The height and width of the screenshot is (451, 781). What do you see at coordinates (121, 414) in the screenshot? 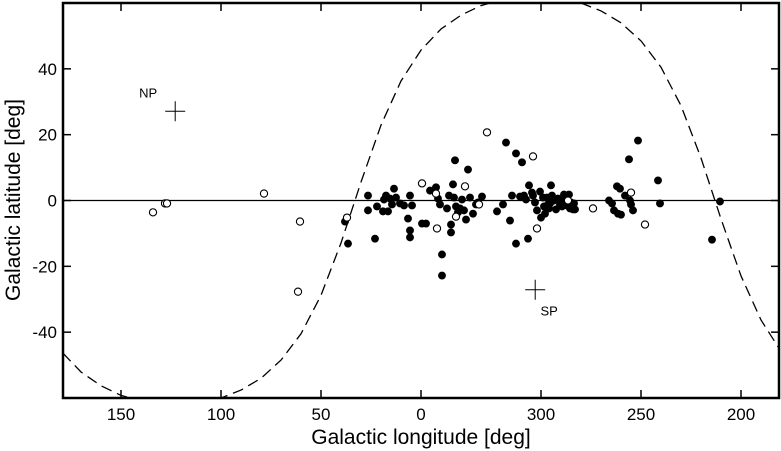
I see `x-tick-label: 150` at bounding box center [121, 414].